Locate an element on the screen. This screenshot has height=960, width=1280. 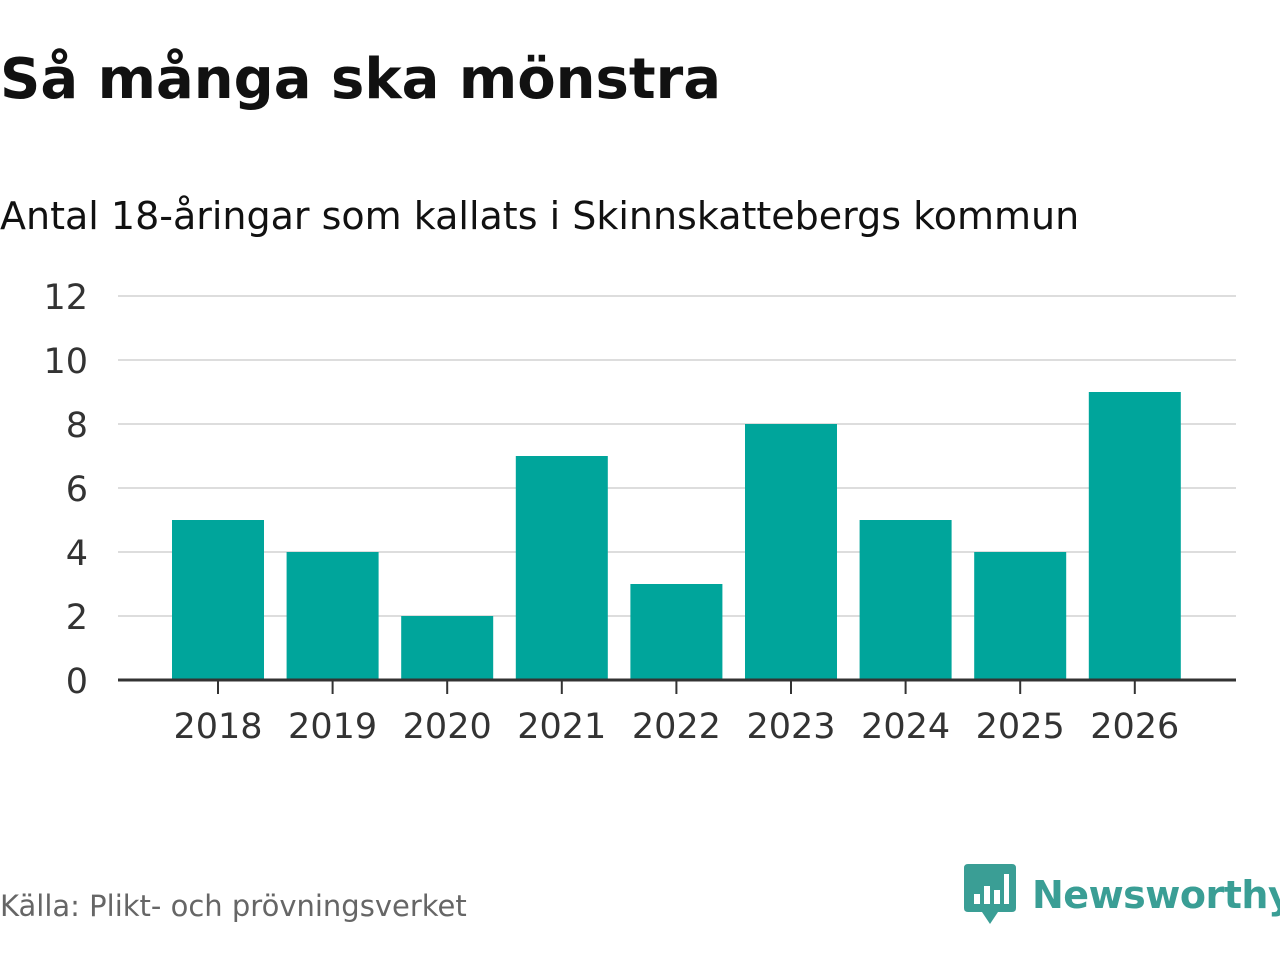
source-note: Källa: Plikt- och prövningsverket is located at coordinates (233, 906).